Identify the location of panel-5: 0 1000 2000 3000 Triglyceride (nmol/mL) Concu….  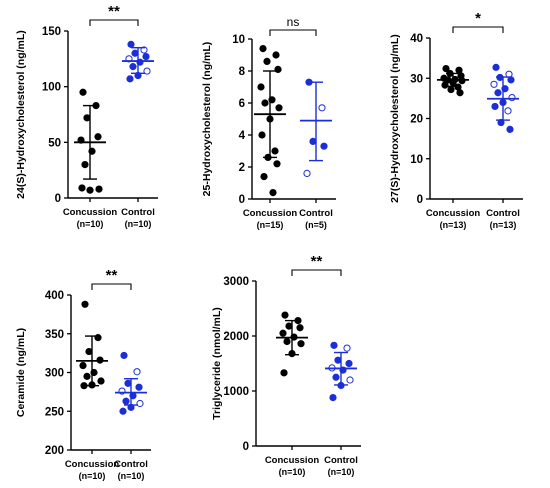
(286, 365).